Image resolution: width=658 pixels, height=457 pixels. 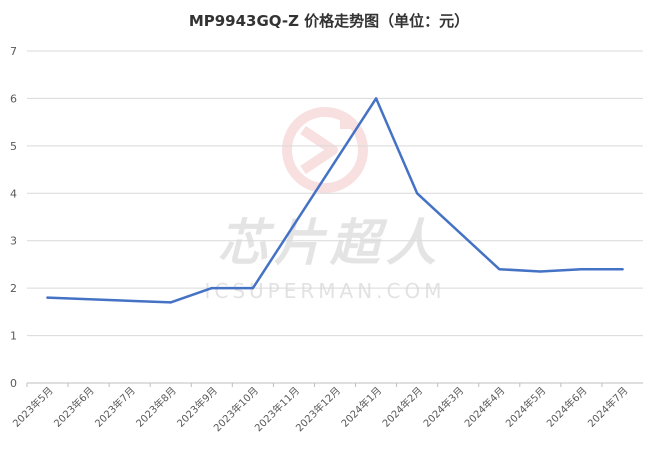 I want to click on x-tick-label: 2023年5月, so click(x=33, y=407).